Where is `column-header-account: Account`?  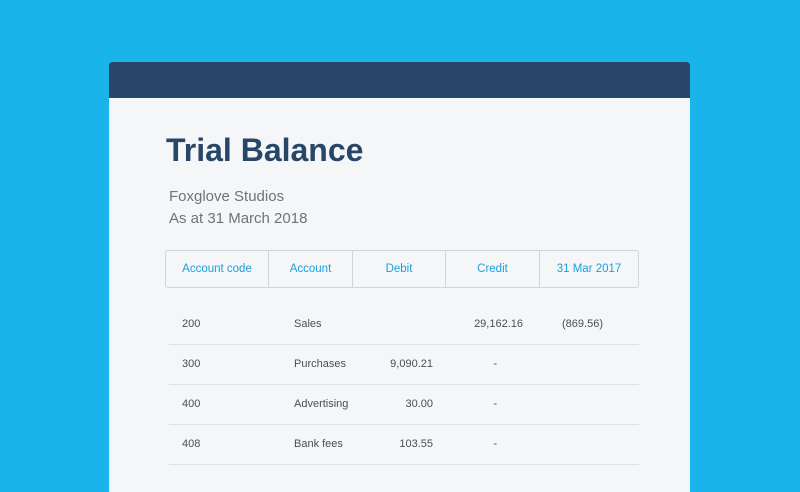
column-header-account: Account is located at coordinates (311, 269).